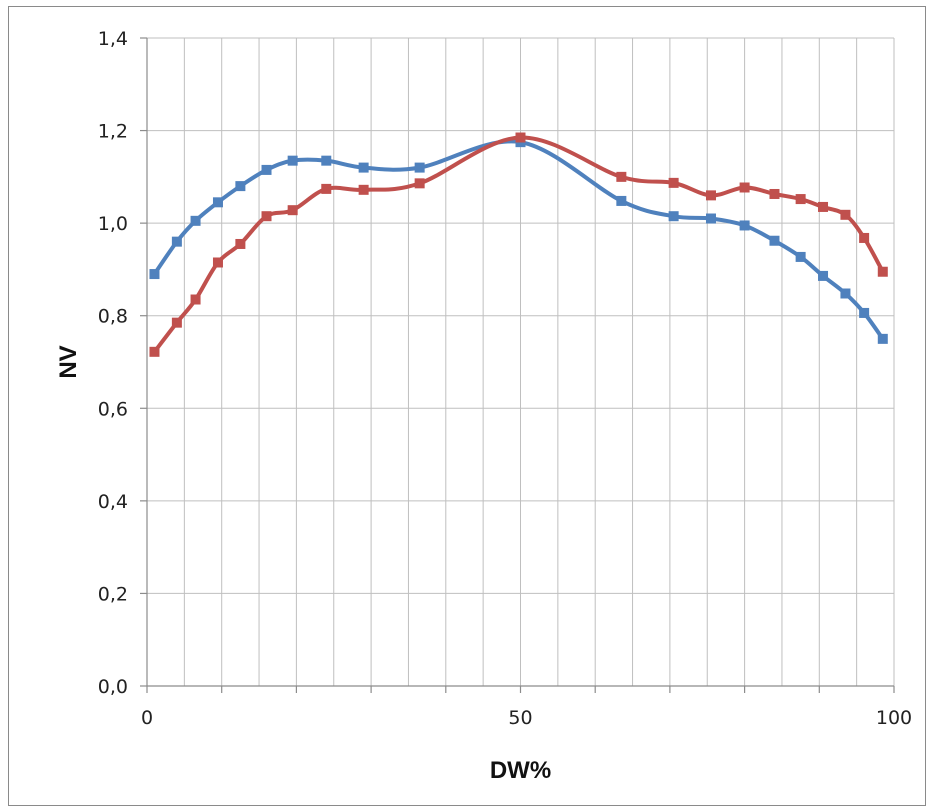 This screenshot has height=812, width=932. I want to click on y-tick-label: 0,0, so click(113, 687).